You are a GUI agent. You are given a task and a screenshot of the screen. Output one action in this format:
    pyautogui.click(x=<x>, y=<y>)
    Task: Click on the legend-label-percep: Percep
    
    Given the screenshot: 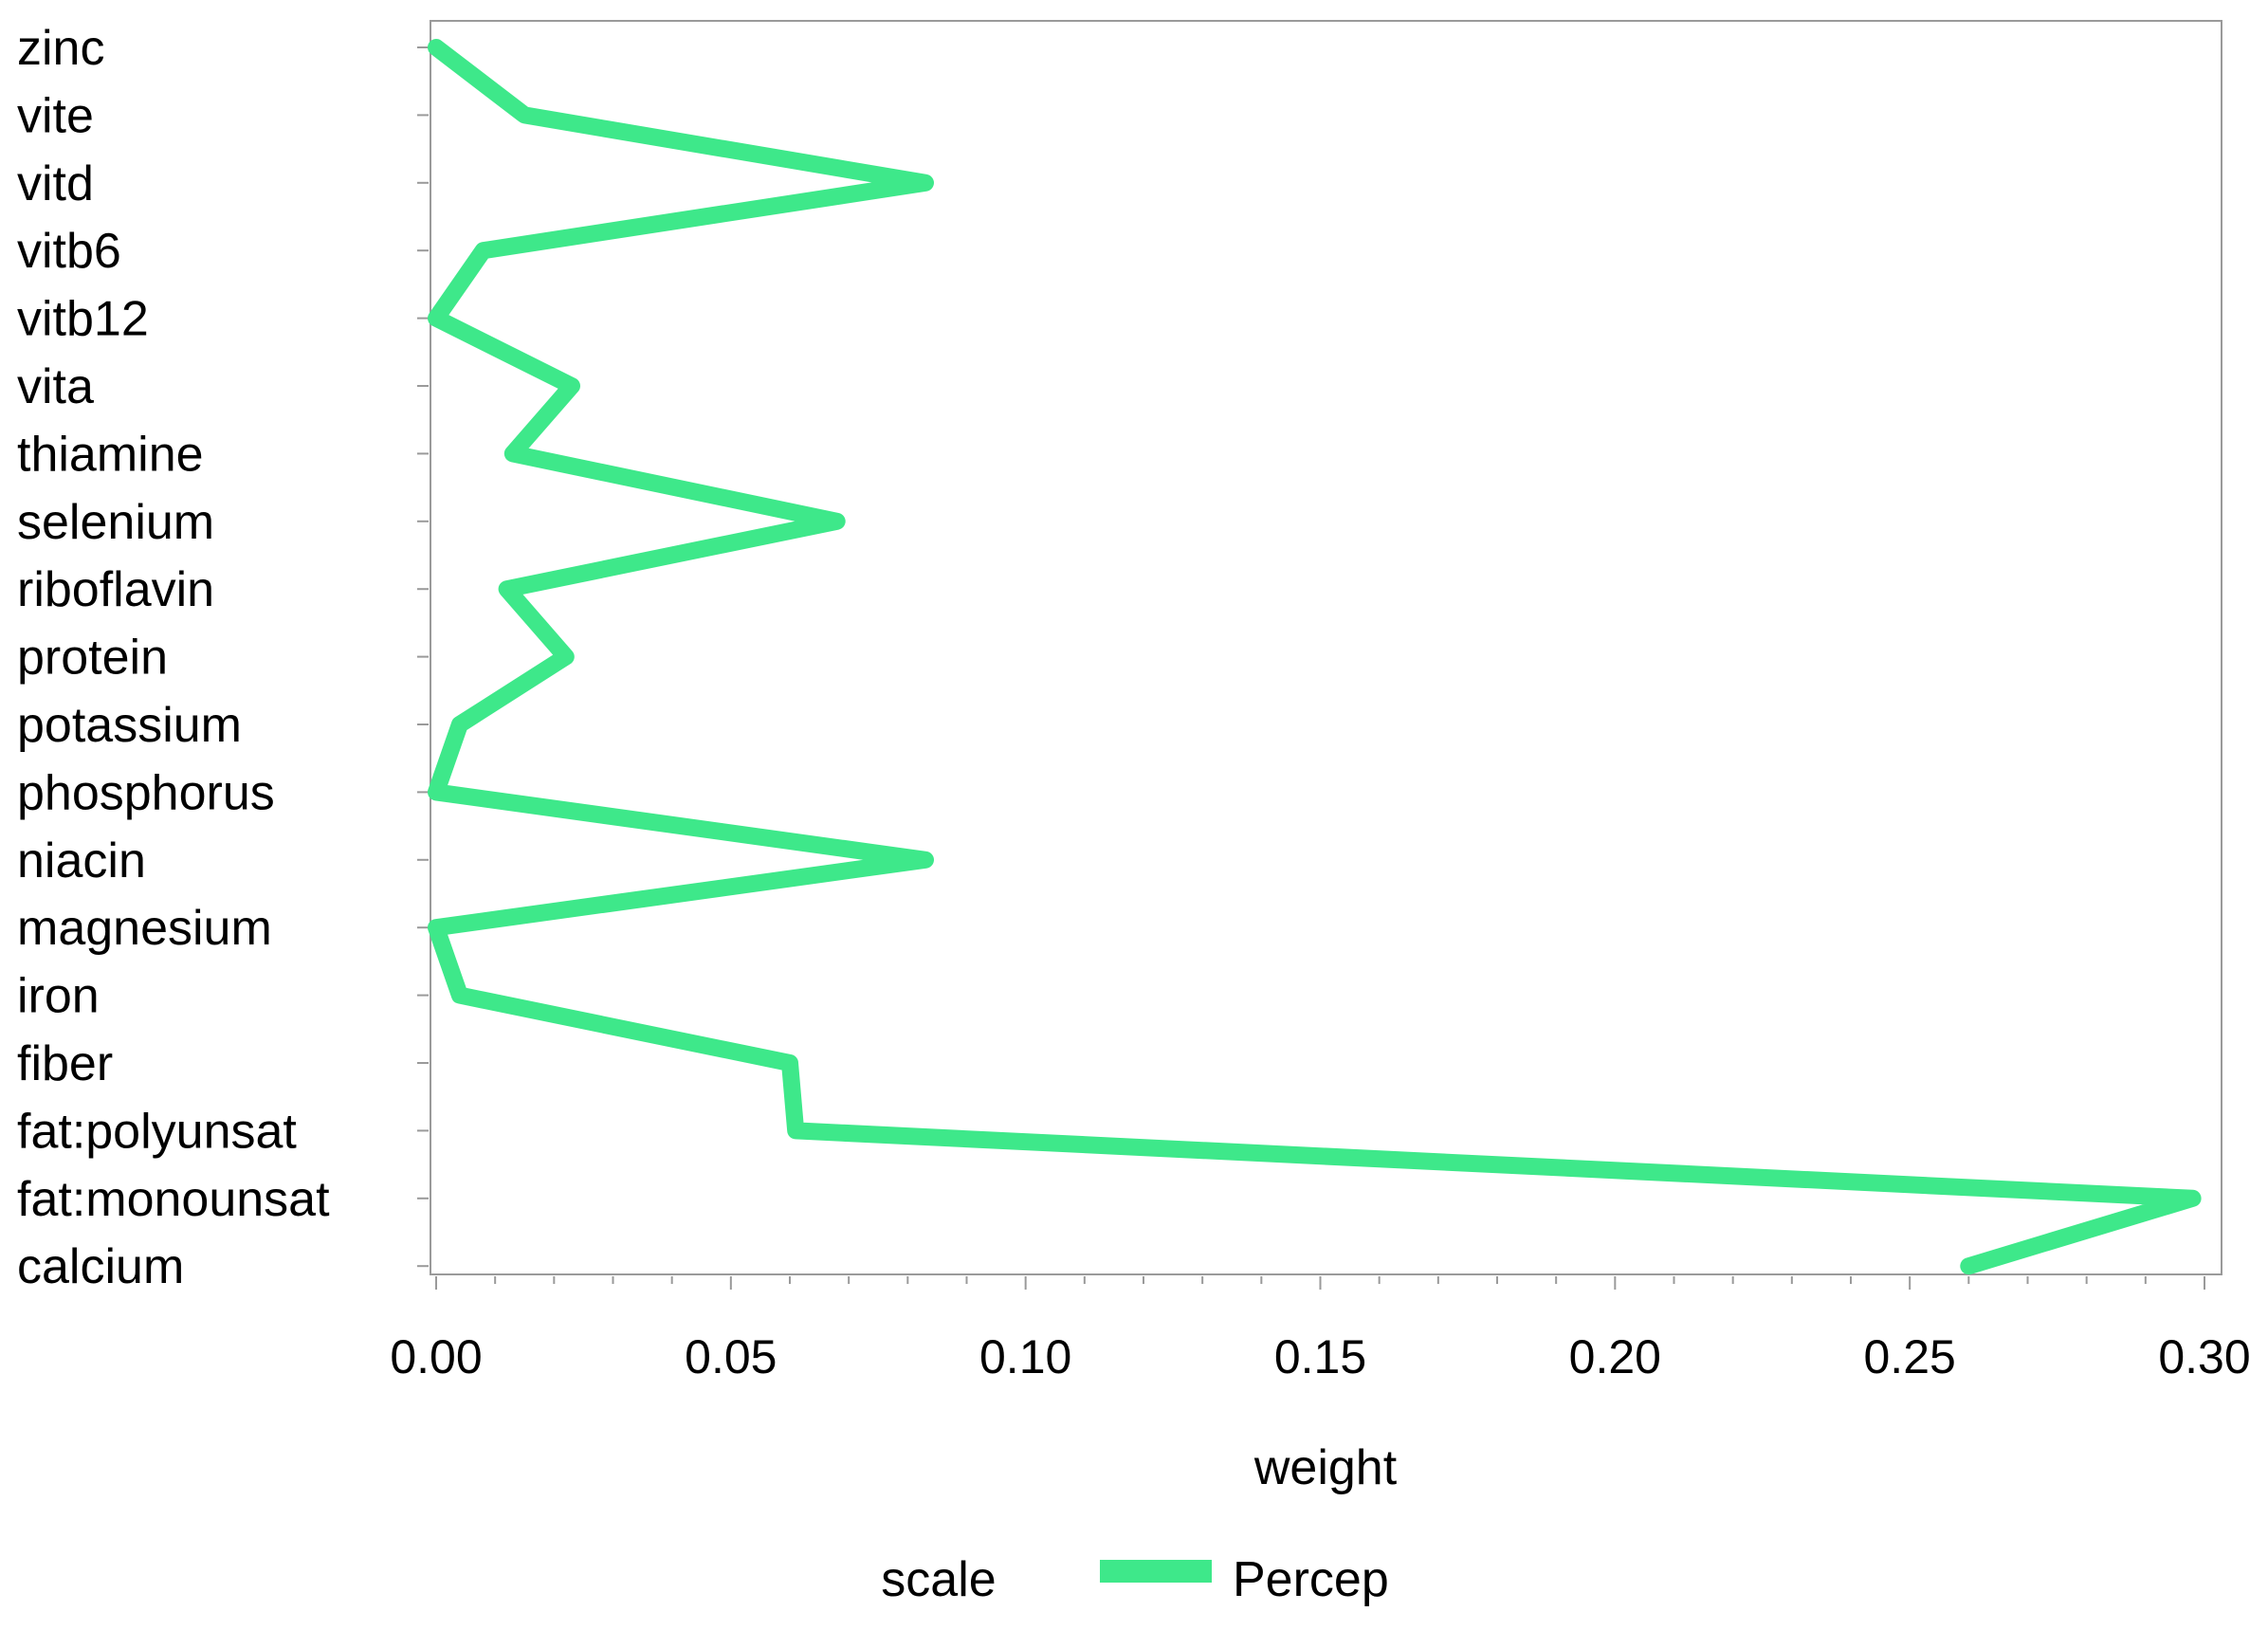 What is the action you would take?
    pyautogui.click(x=1311, y=1579)
    